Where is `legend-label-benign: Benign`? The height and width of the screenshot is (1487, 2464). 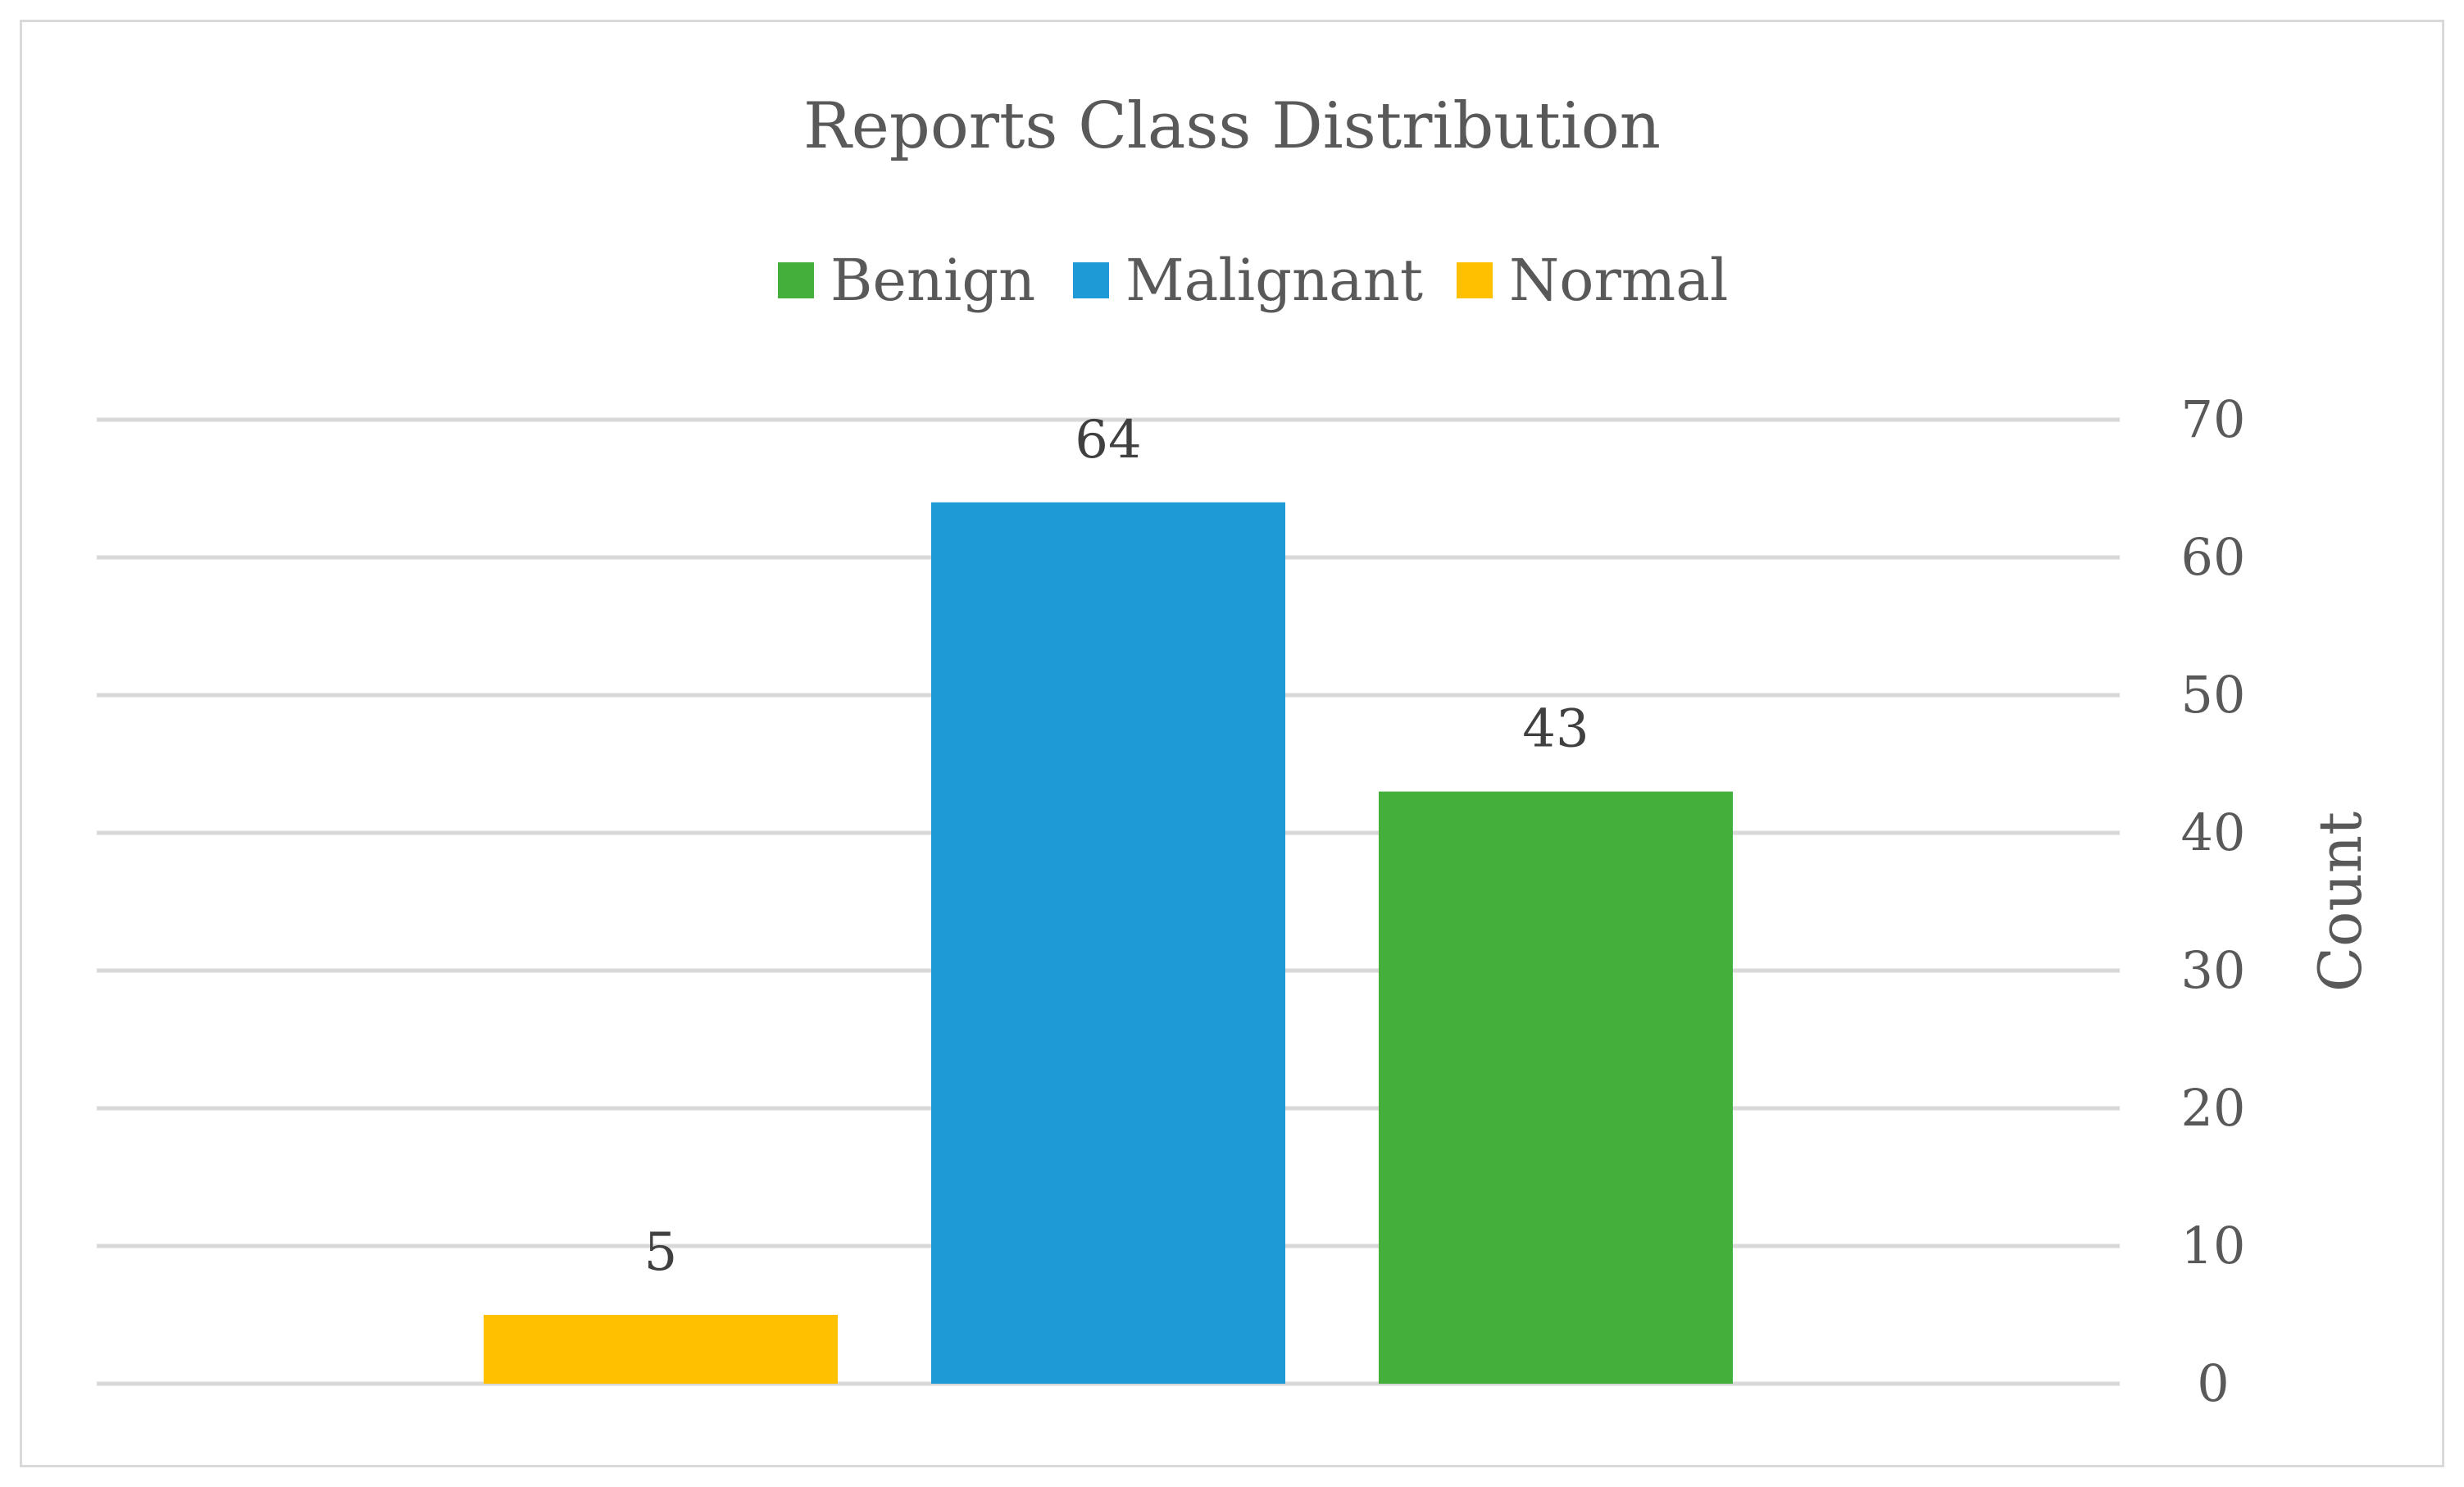
legend-label-benign: Benign is located at coordinates (933, 281).